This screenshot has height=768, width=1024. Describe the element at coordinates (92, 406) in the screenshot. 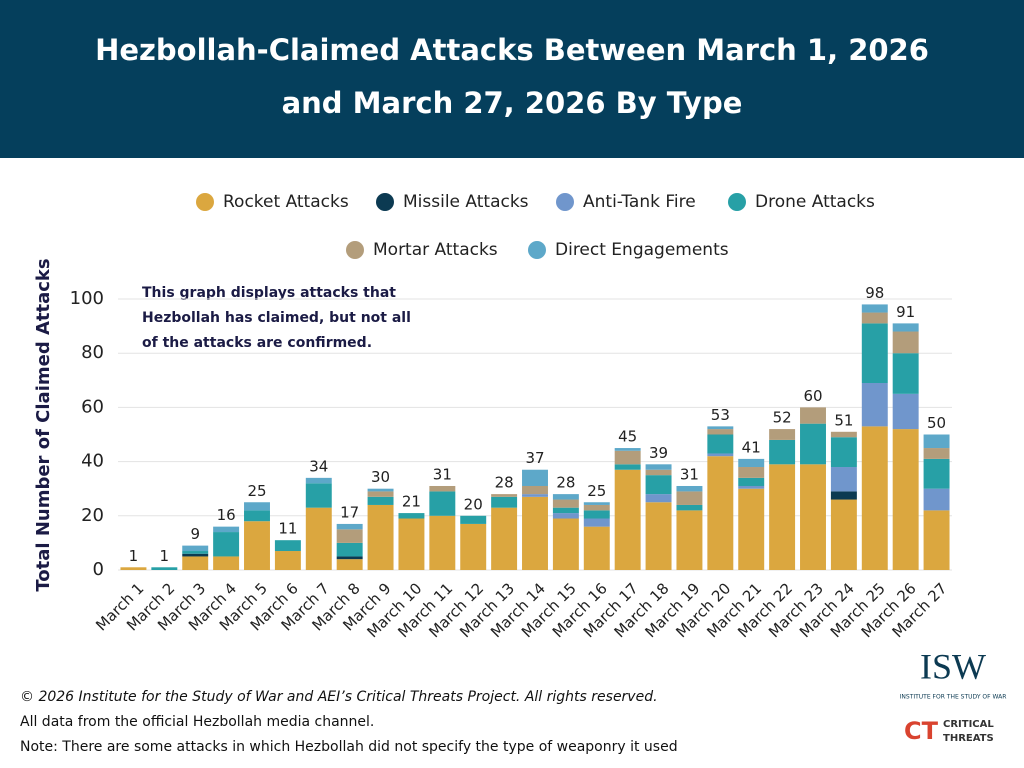

I see `y-tick-label: 60` at that location.